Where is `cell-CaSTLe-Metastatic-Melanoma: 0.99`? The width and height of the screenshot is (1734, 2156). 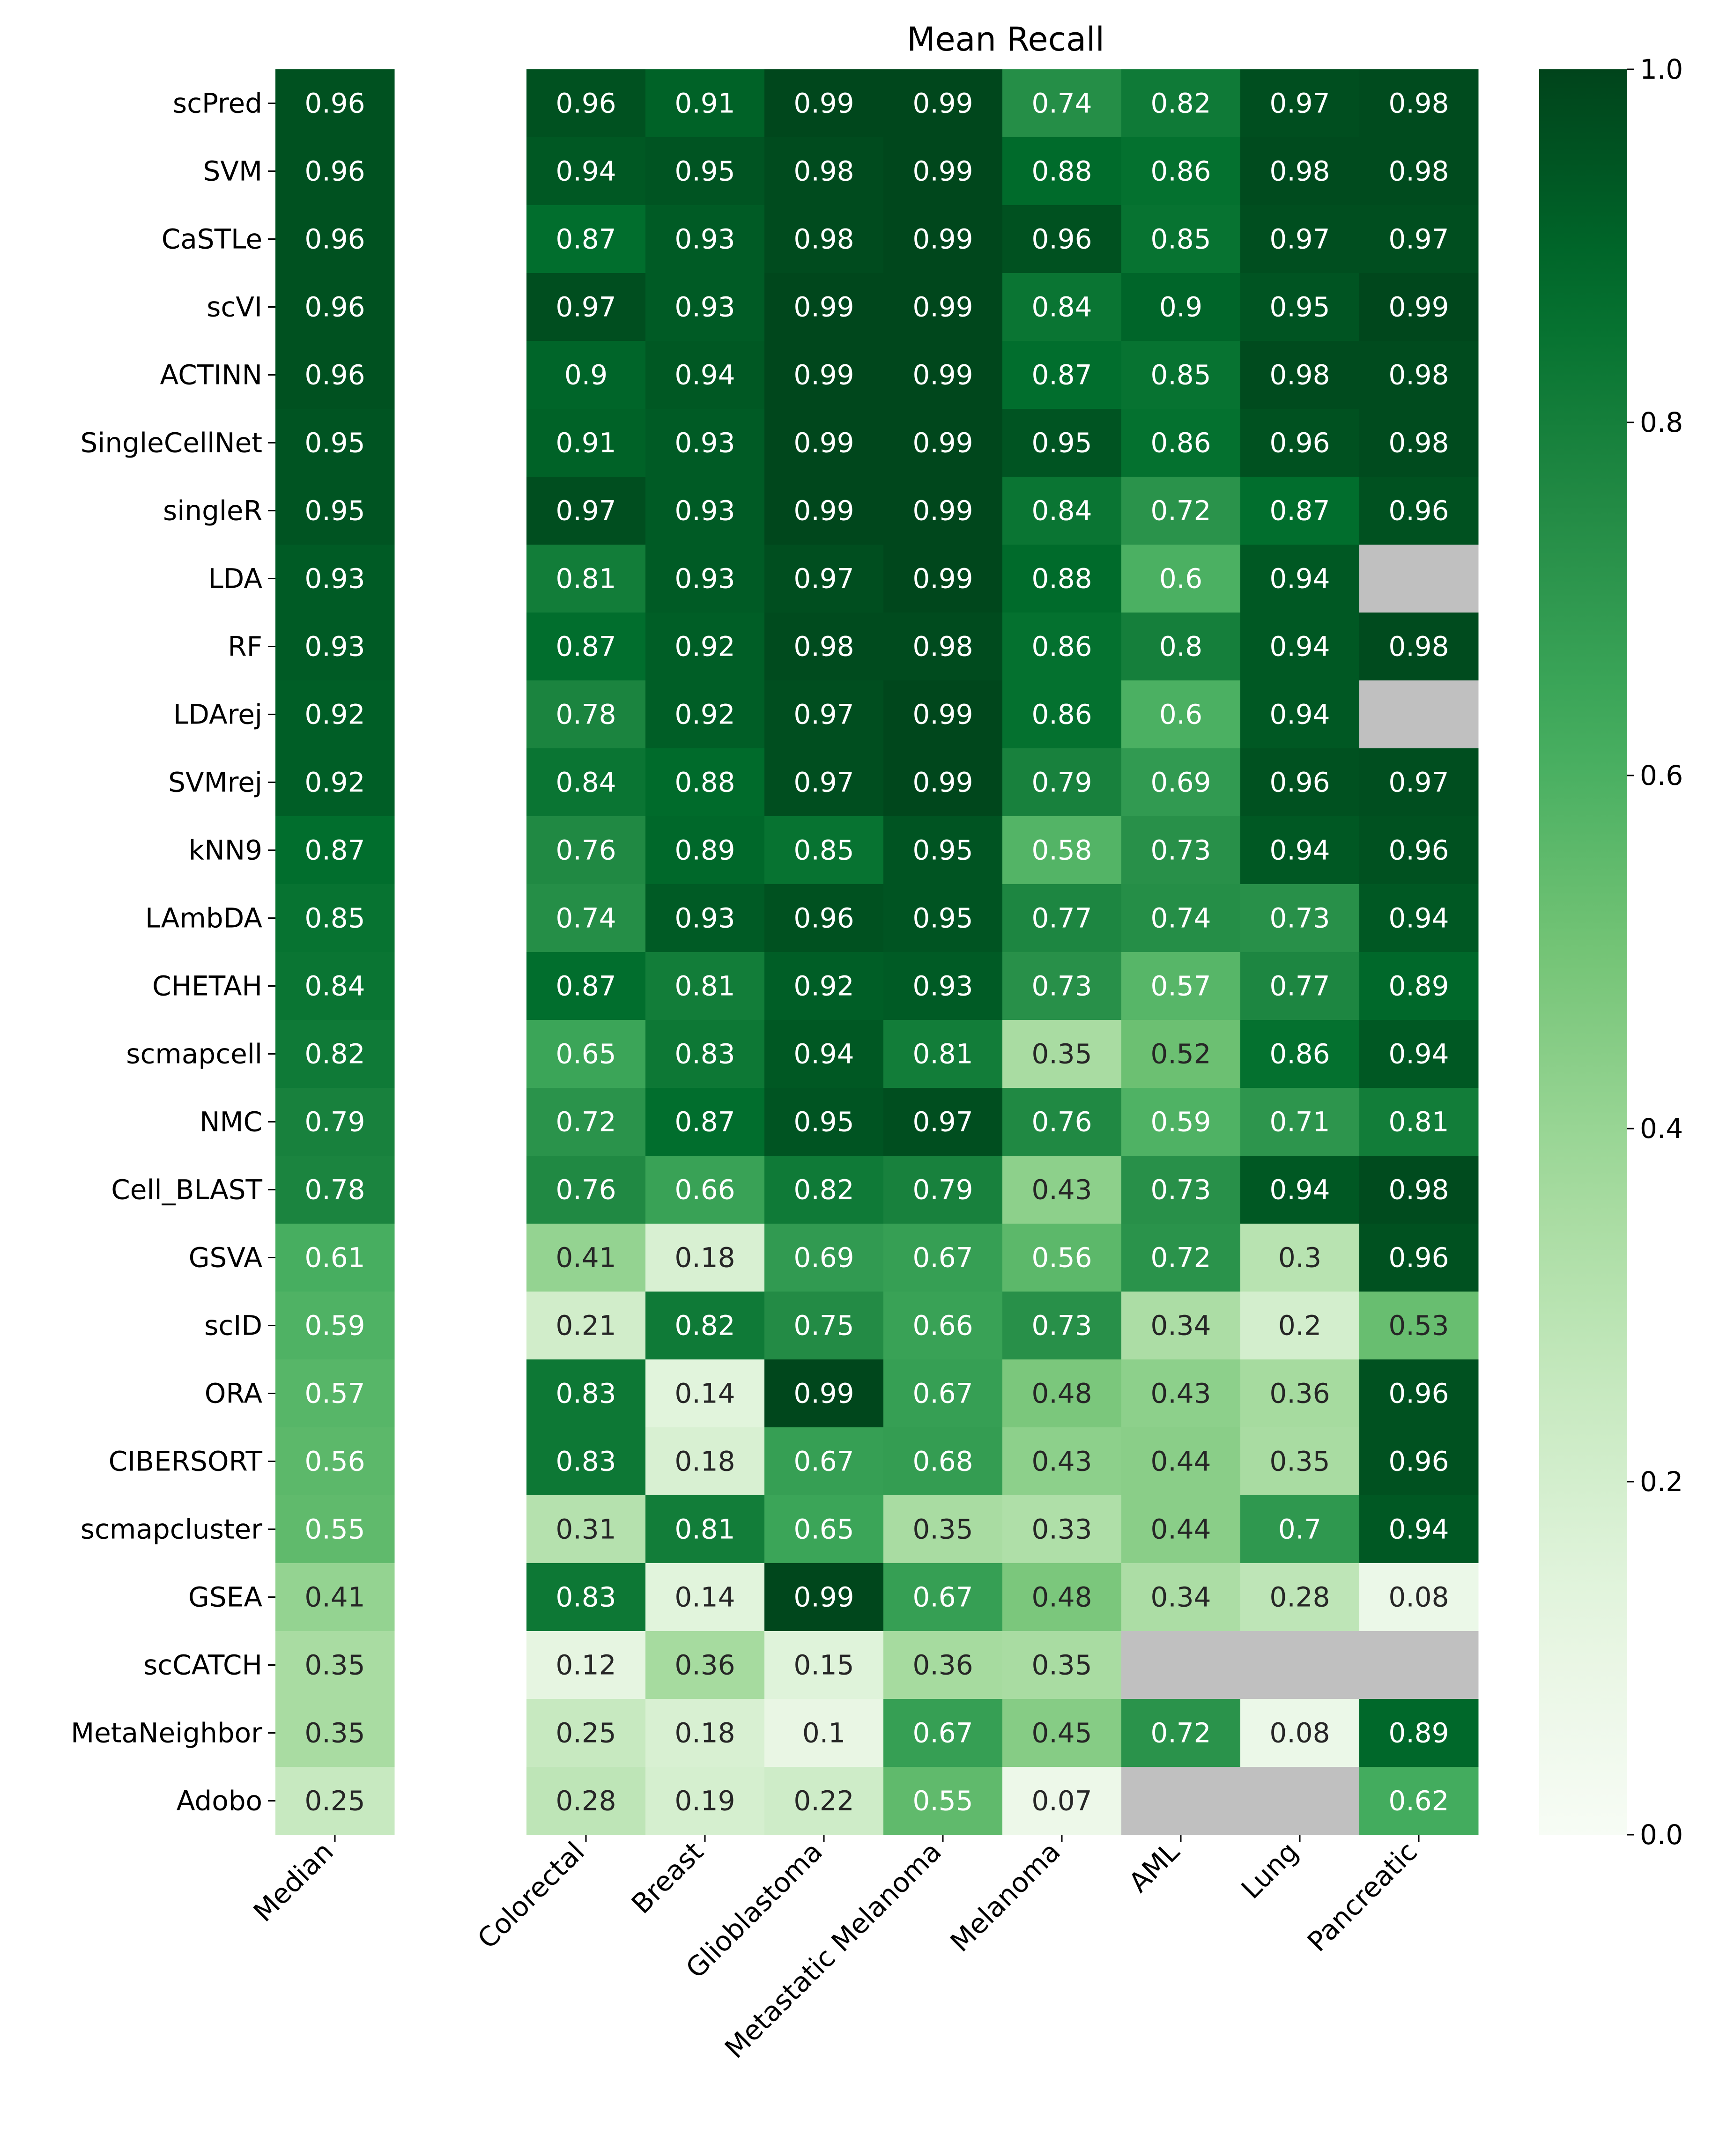 cell-CaSTLe-Metastatic-Melanoma: 0.99 is located at coordinates (943, 239).